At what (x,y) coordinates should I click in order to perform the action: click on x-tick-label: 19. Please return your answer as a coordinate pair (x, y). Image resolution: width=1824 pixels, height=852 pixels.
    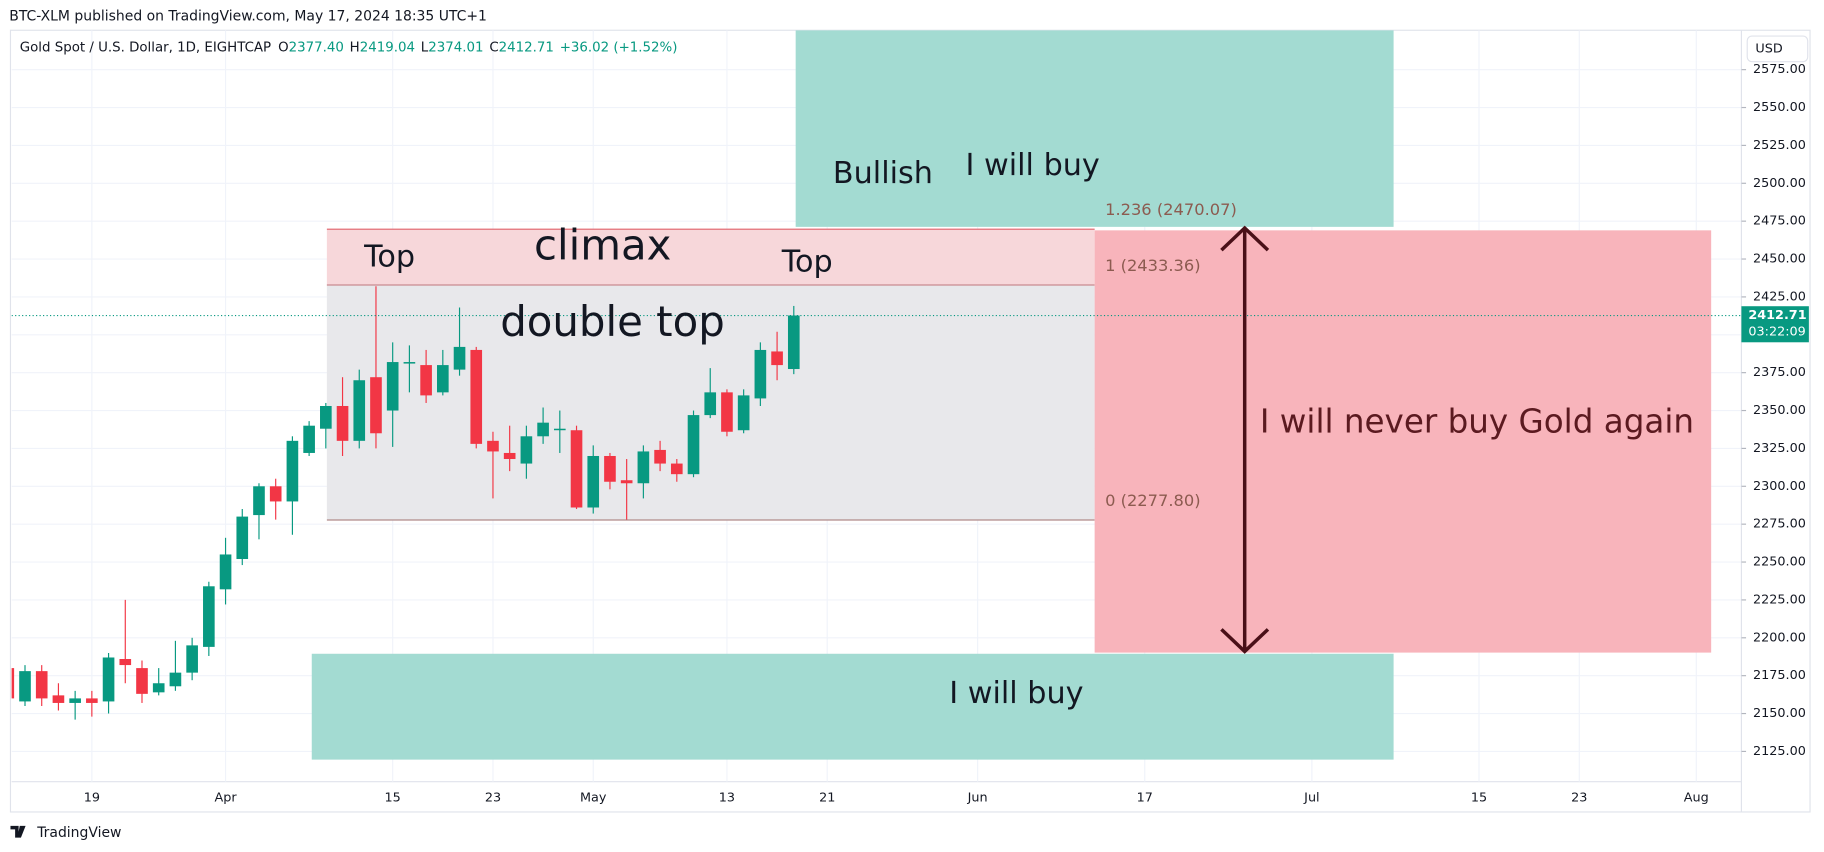
    Looking at the image, I should click on (92, 798).